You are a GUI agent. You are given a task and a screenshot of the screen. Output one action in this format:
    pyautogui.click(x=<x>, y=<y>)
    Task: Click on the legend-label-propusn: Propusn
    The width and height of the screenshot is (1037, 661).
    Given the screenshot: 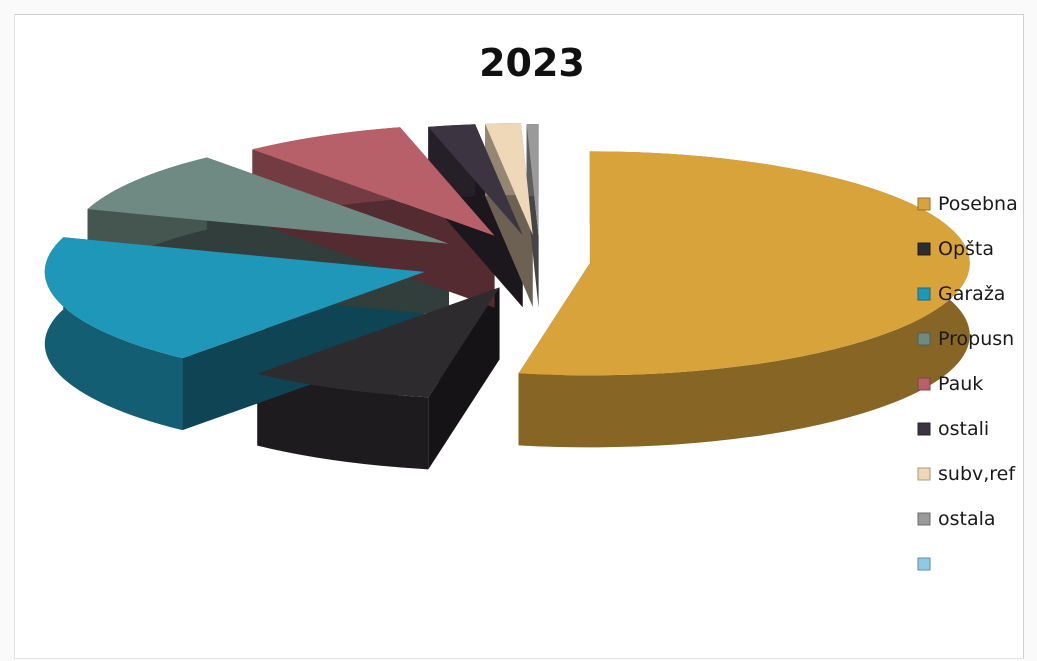 What is the action you would take?
    pyautogui.click(x=976, y=339)
    